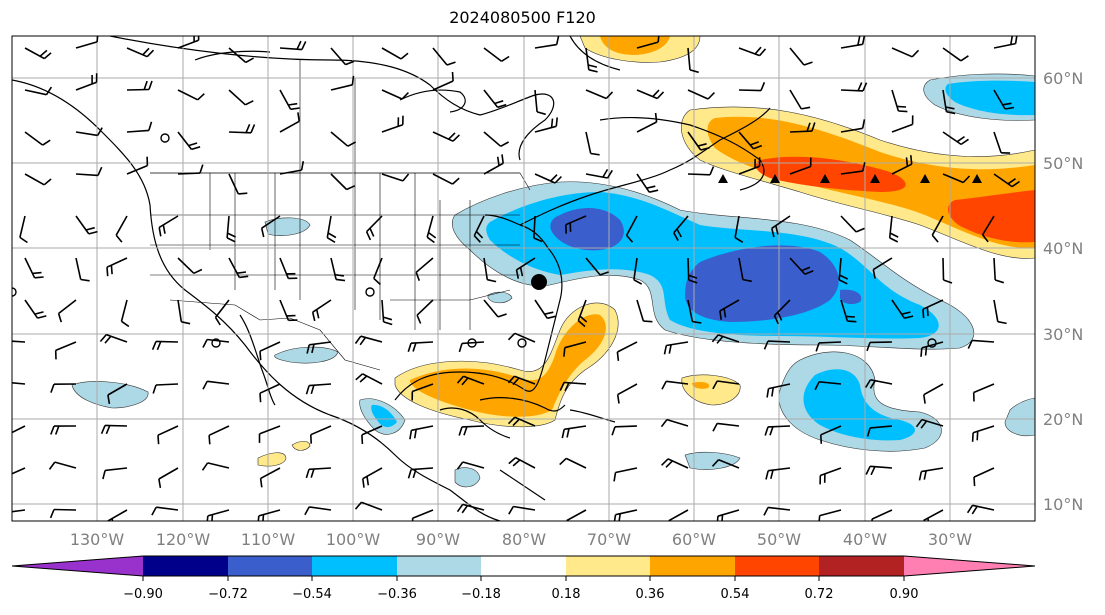 The image size is (1105, 615). What do you see at coordinates (977, 178) in the screenshot?
I see `wind-barb-pennant` at bounding box center [977, 178].